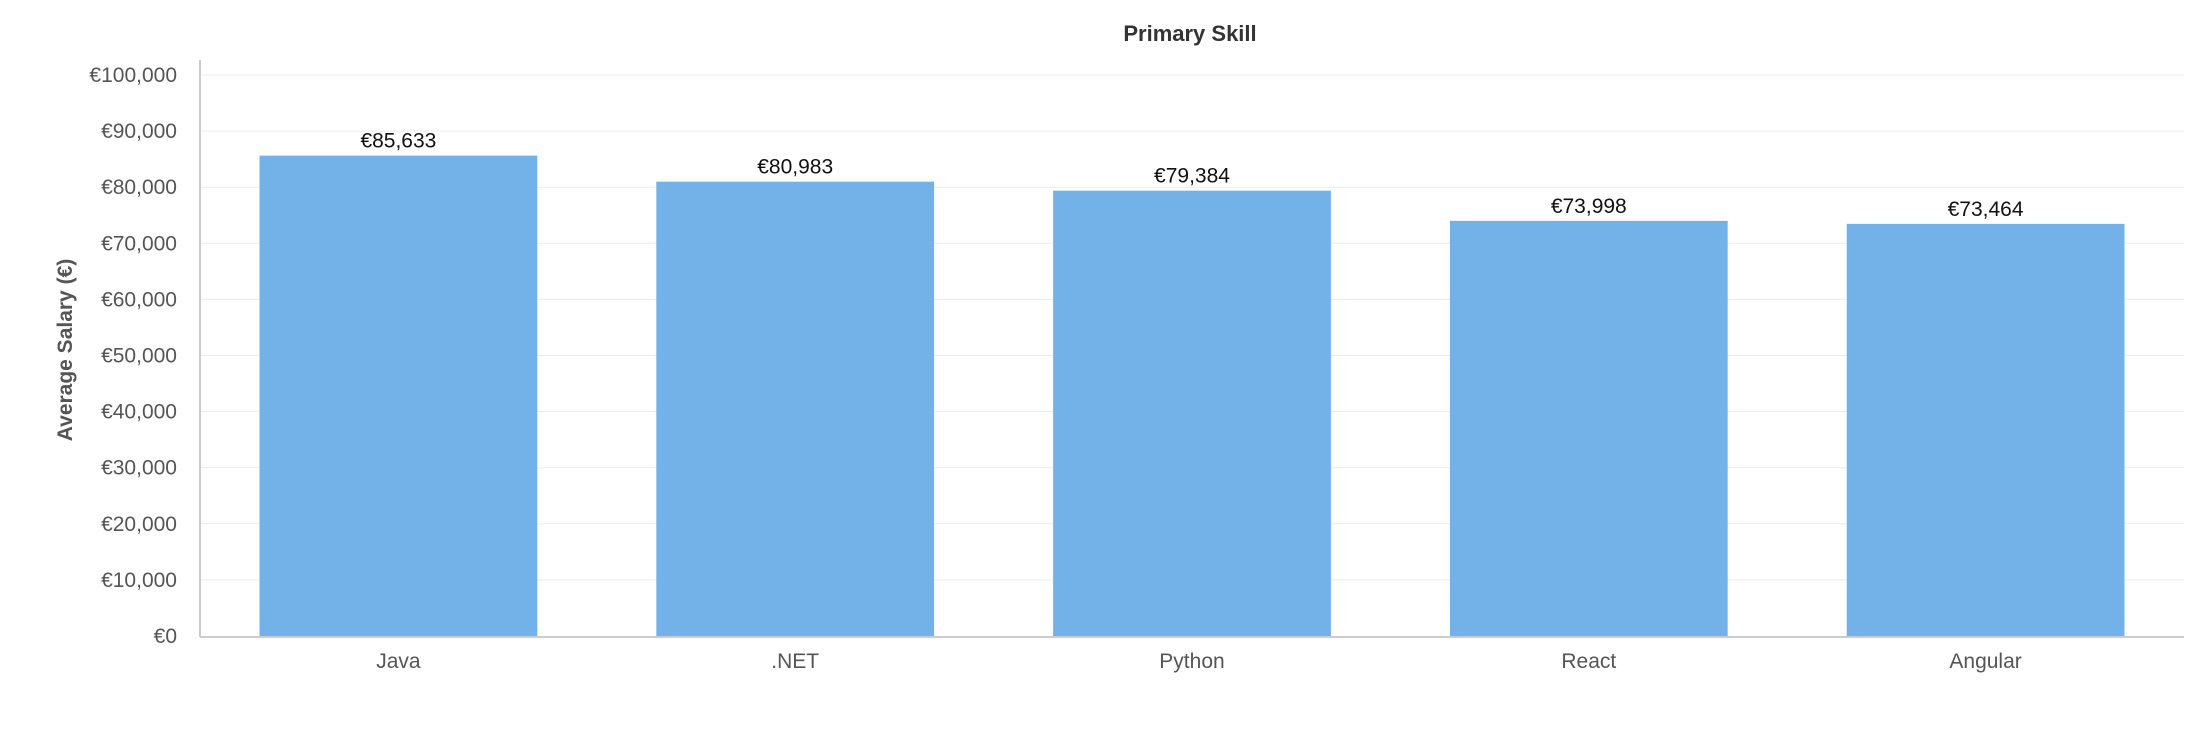 This screenshot has width=2210, height=730. I want to click on x-tick-label: .NET, so click(795, 661).